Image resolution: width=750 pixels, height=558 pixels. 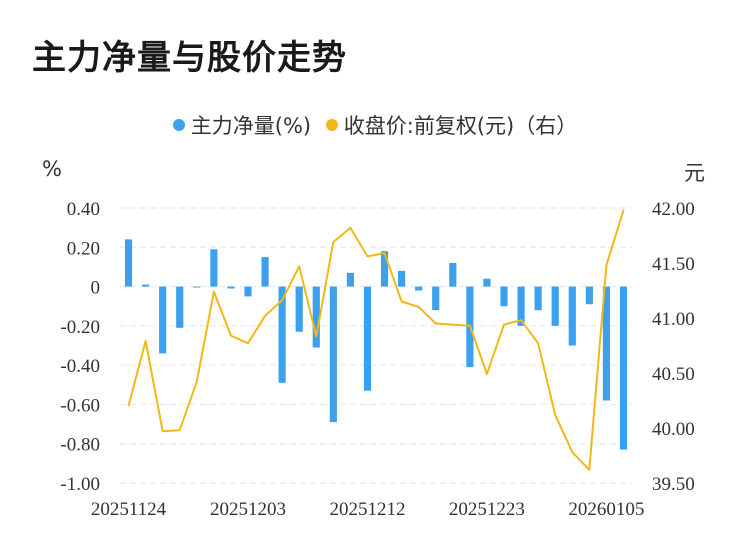 What do you see at coordinates (673, 429) in the screenshot?
I see `right-axis-tick-label: 40.00` at bounding box center [673, 429].